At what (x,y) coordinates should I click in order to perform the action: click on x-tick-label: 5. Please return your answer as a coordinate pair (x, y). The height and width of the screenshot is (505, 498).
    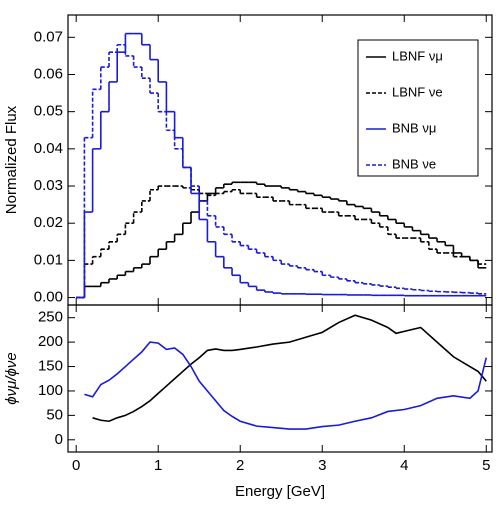
    Looking at the image, I should click on (486, 465).